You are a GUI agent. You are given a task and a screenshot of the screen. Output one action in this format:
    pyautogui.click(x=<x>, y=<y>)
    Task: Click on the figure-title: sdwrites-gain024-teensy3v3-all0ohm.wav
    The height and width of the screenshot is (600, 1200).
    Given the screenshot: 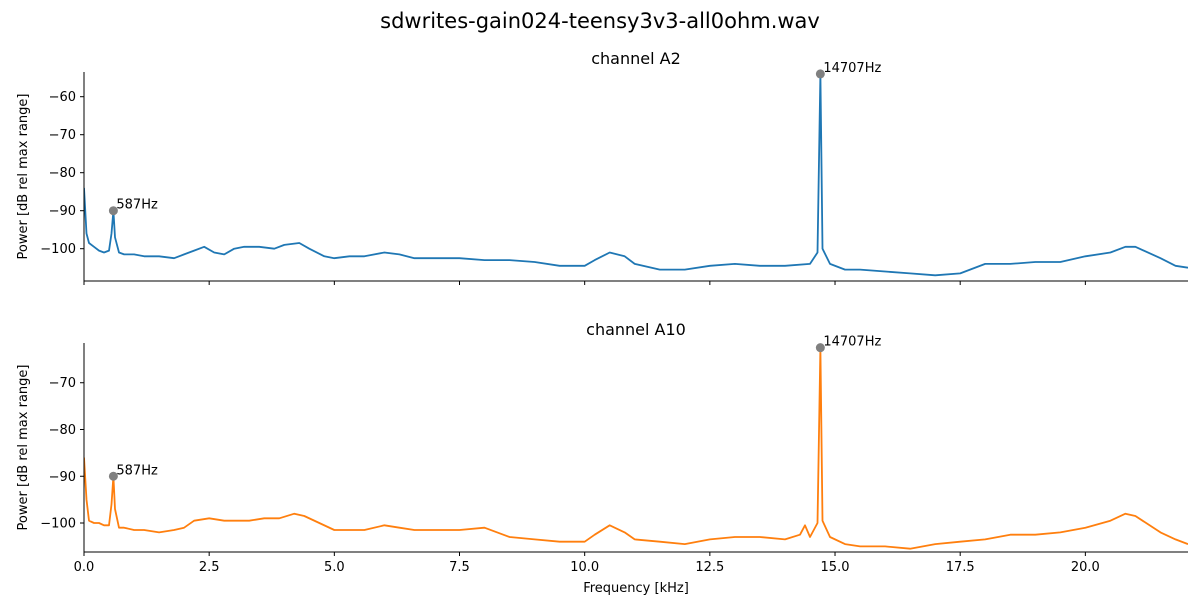 What is the action you would take?
    pyautogui.click(x=600, y=21)
    